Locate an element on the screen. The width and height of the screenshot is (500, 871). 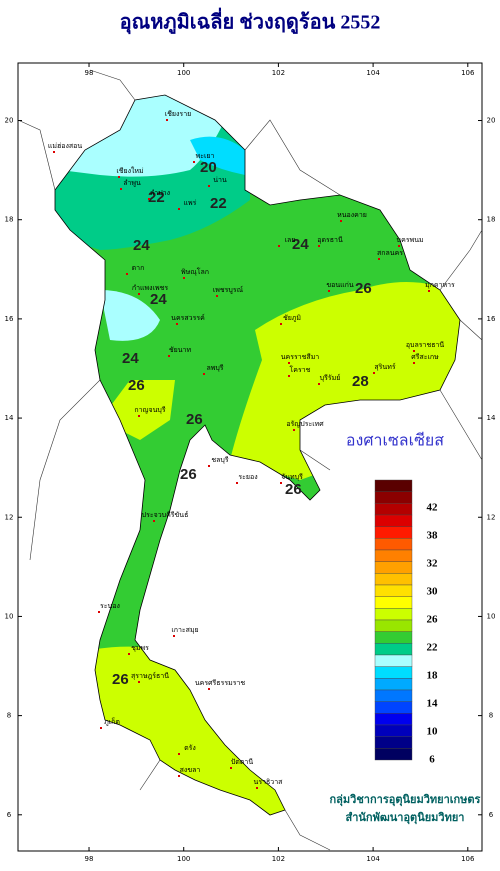
place-label: นครราชสีมา is located at coordinates (300, 357).